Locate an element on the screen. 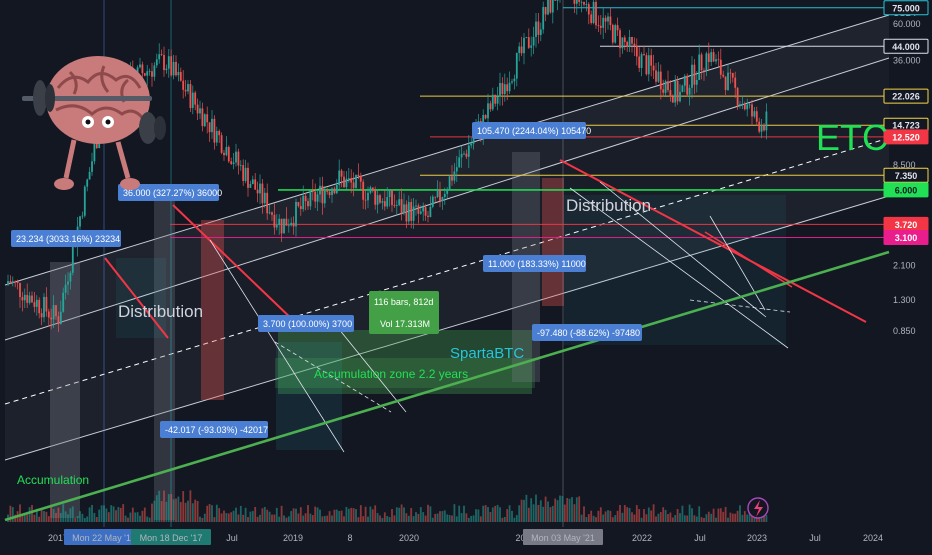 The width and height of the screenshot is (932, 555). svg-text: -42.017 (-93.03%) -42017 is located at coordinates (216, 430).